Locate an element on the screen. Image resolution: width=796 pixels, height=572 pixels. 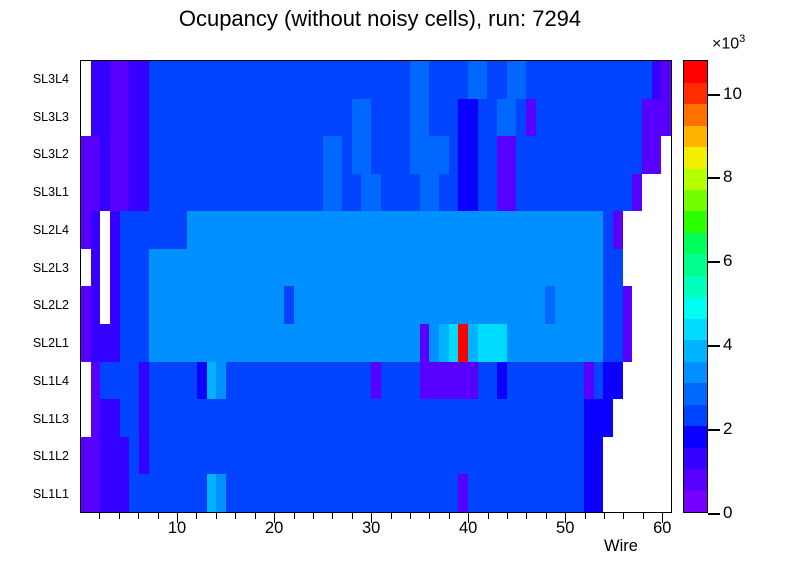
x-axis-major-tick is located at coordinates (178, 518).